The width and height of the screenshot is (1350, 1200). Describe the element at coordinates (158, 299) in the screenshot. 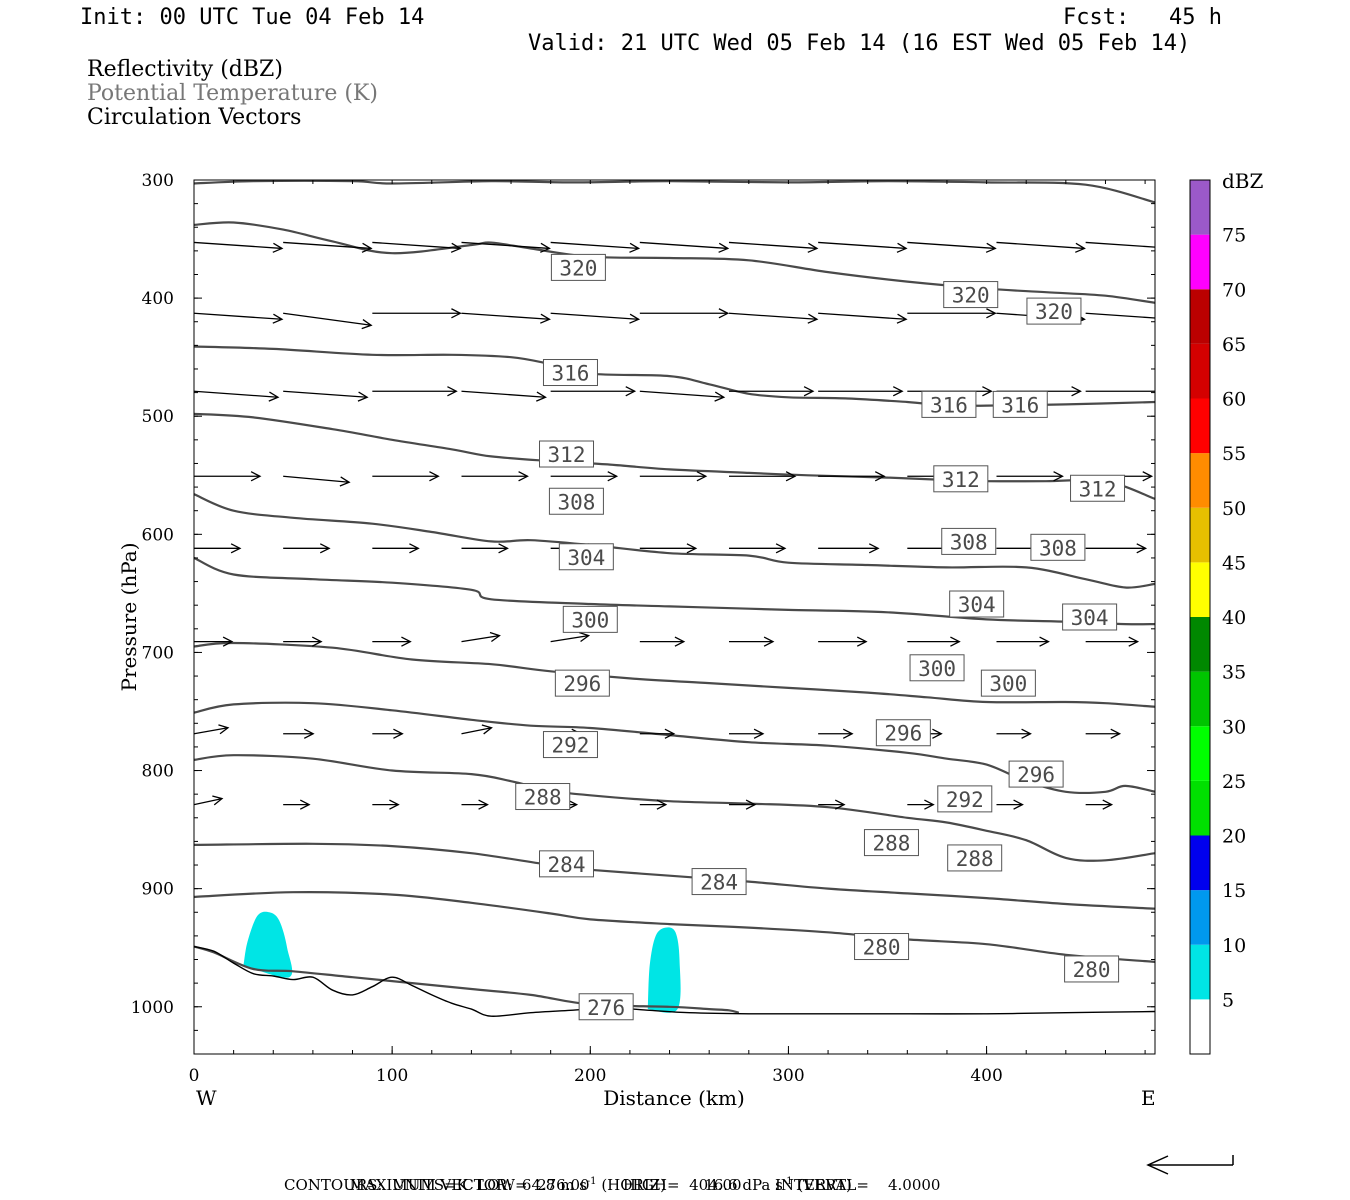

I see `y-tick-label: 400` at that location.